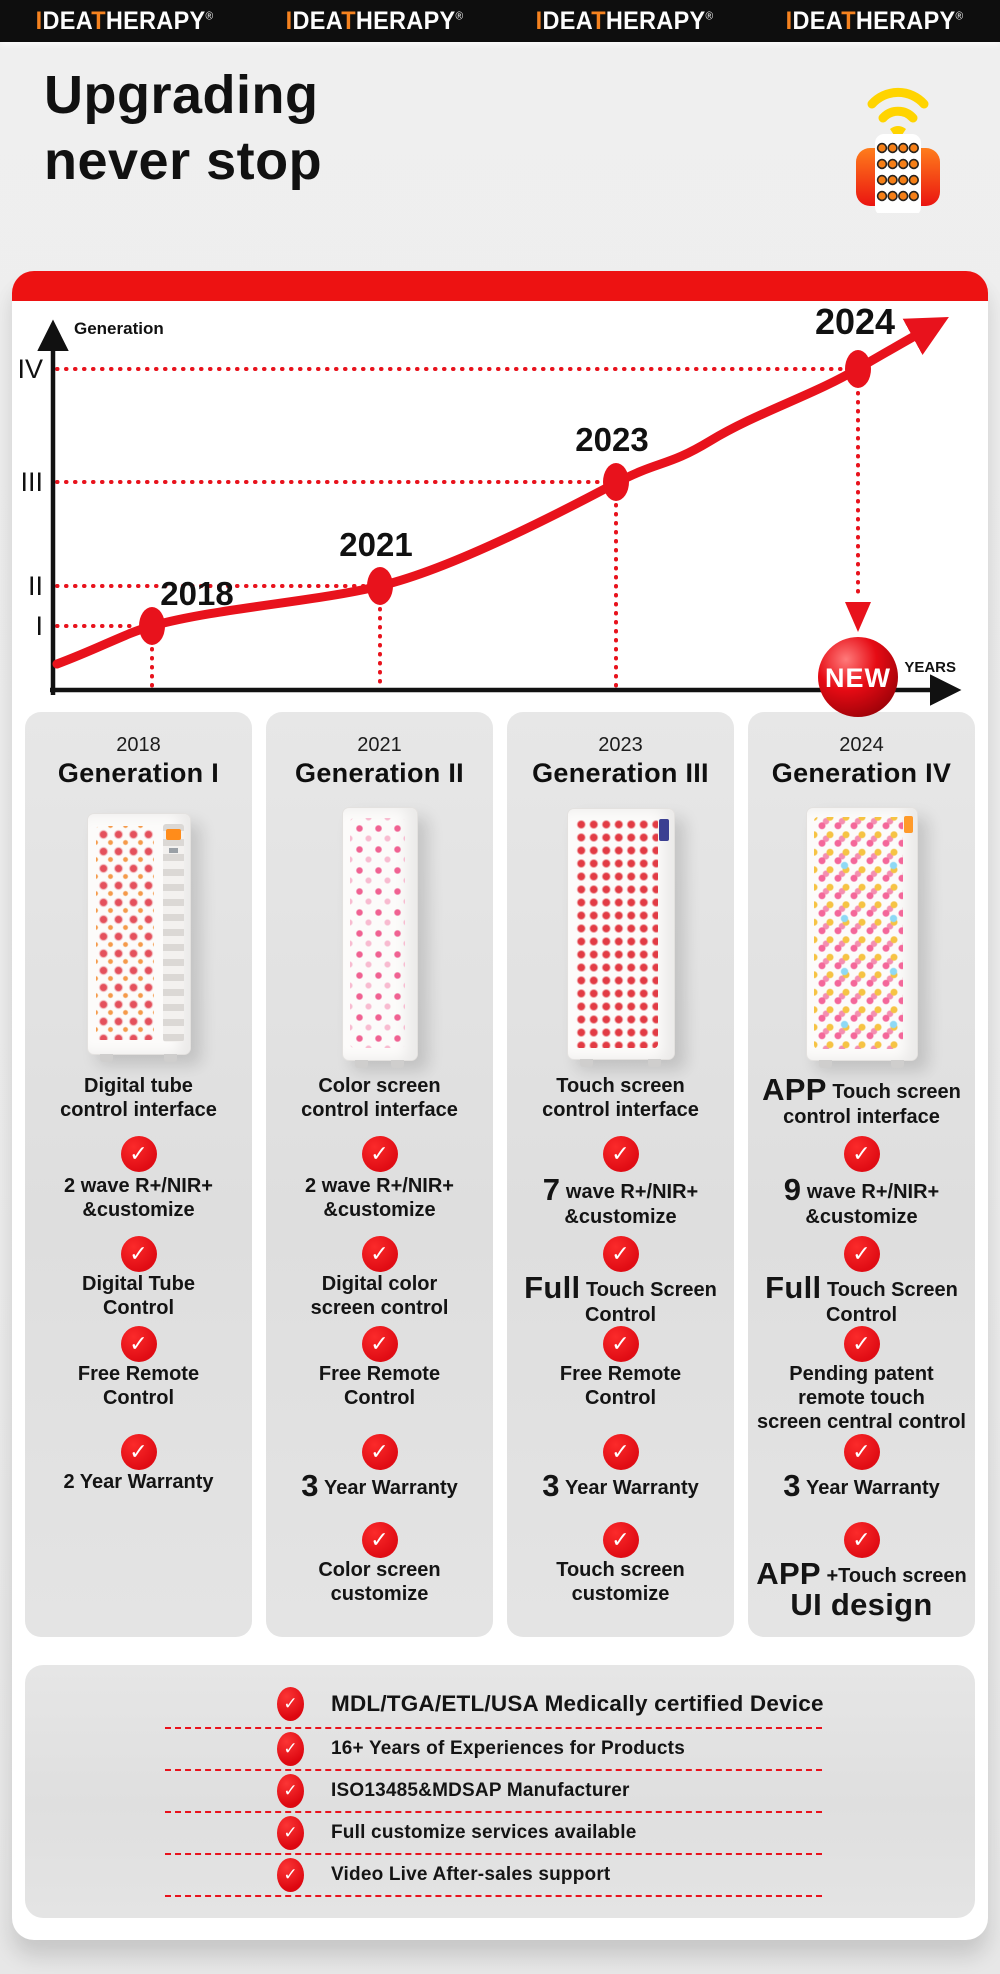  Describe the element at coordinates (138, 1186) in the screenshot. I see `feature-line: 2 wave R+/NIR+` at that location.